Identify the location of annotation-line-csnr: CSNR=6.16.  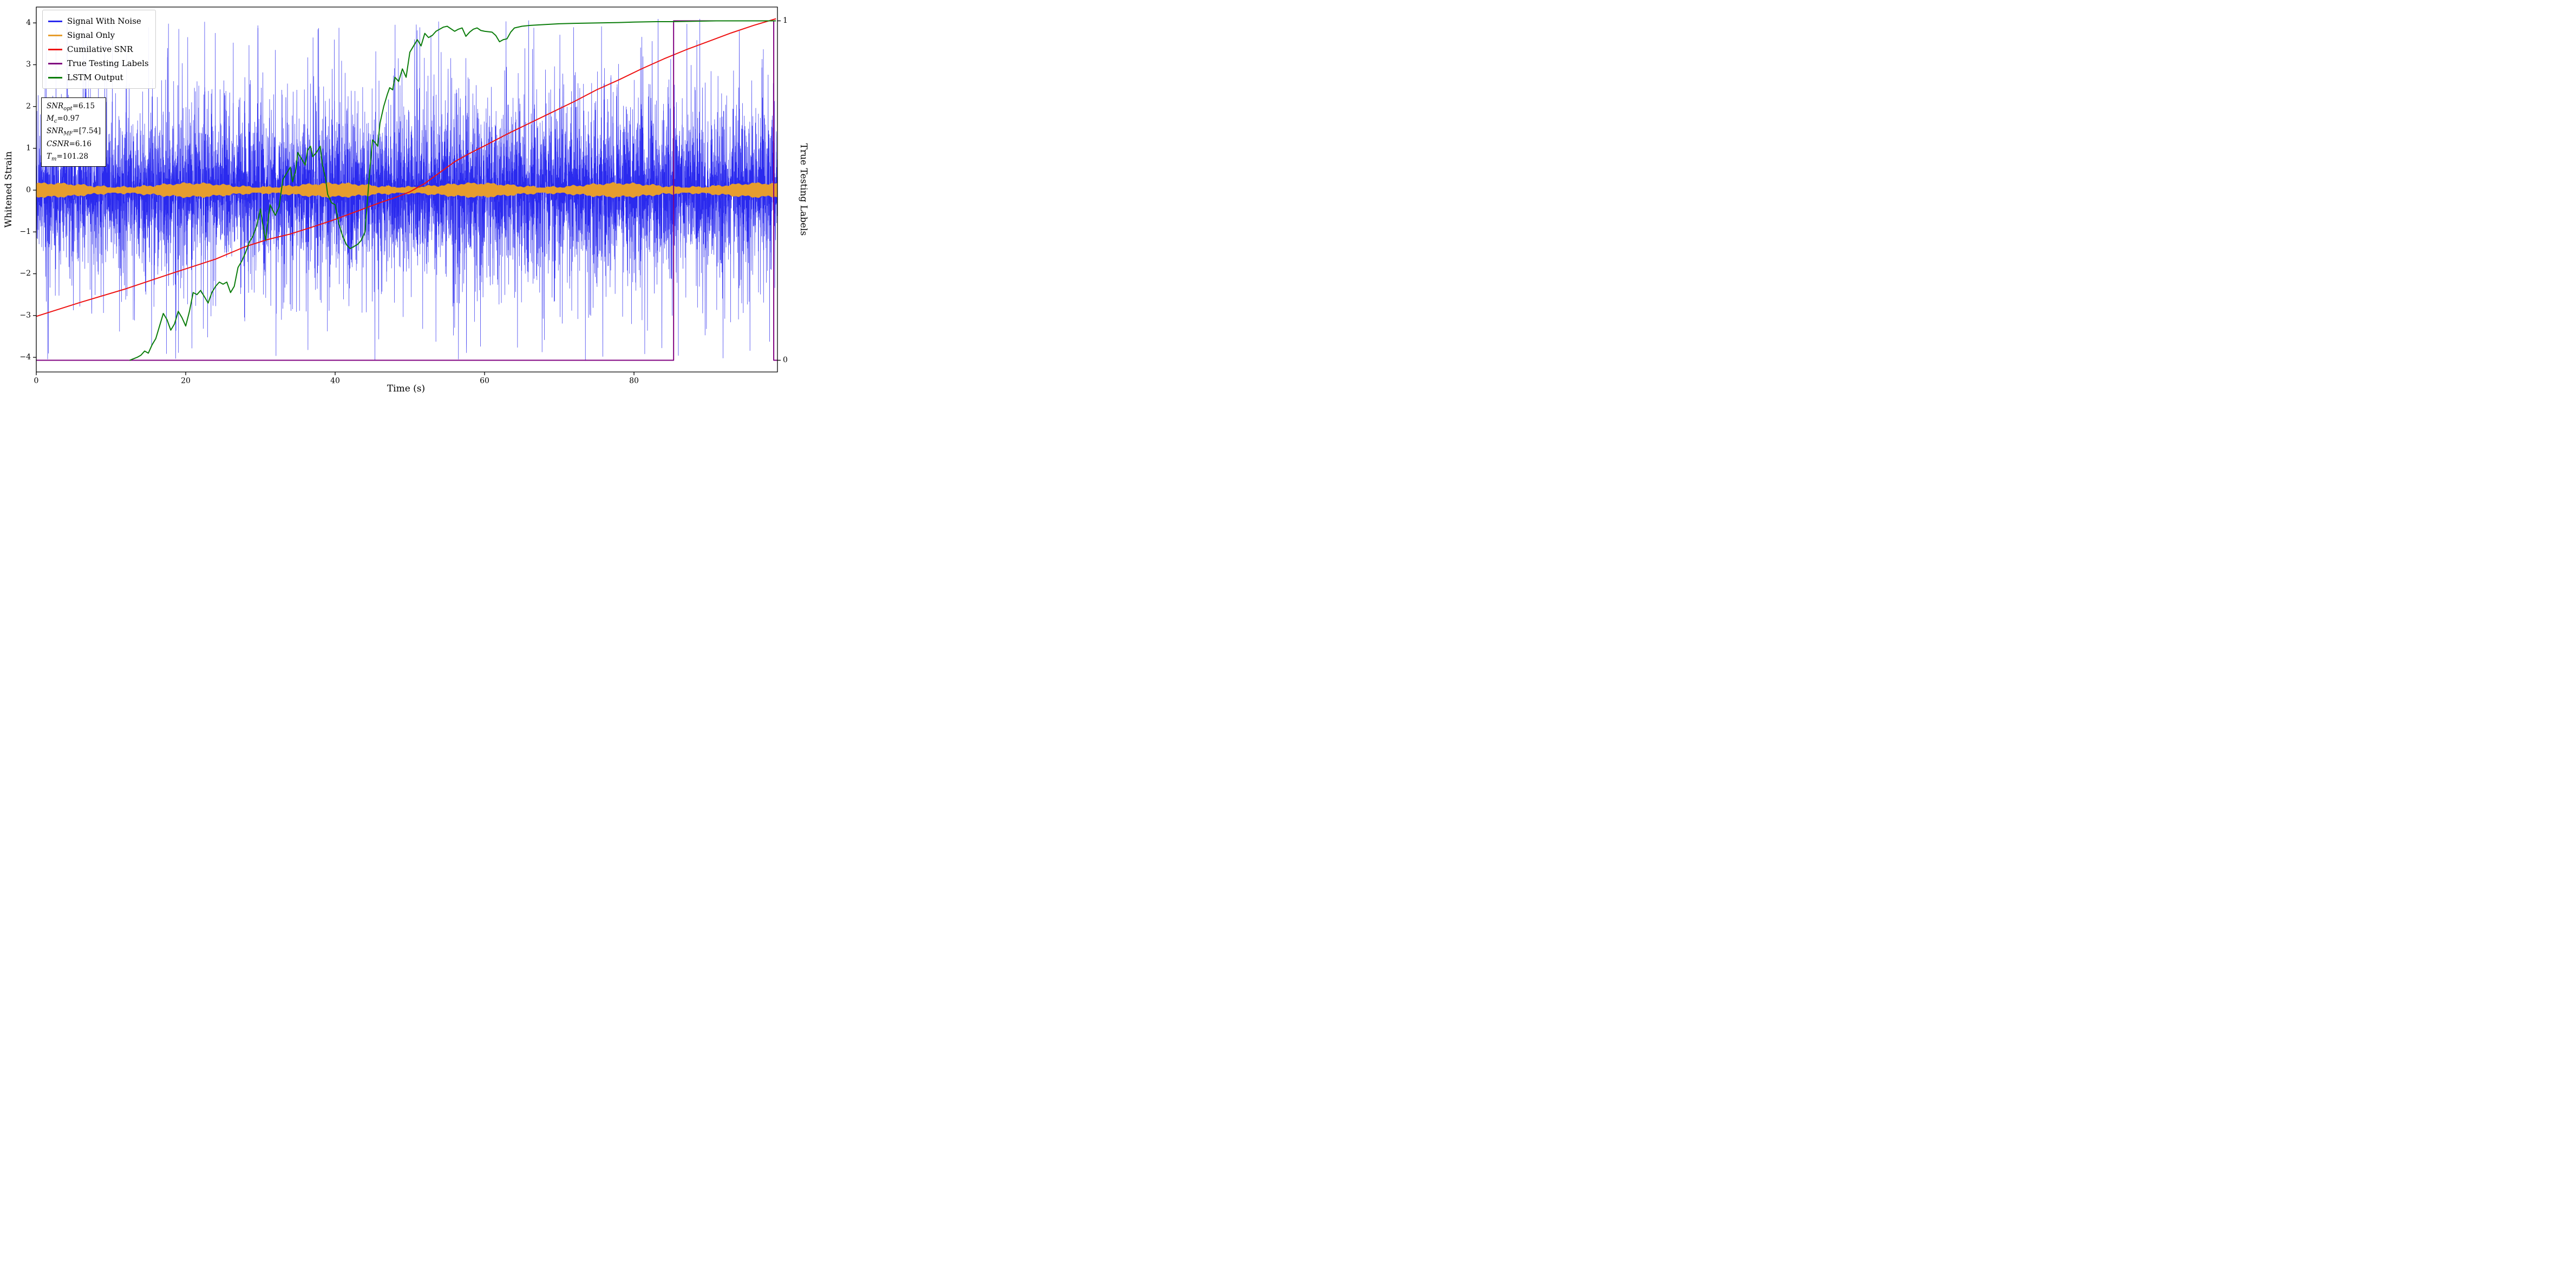
(69, 143).